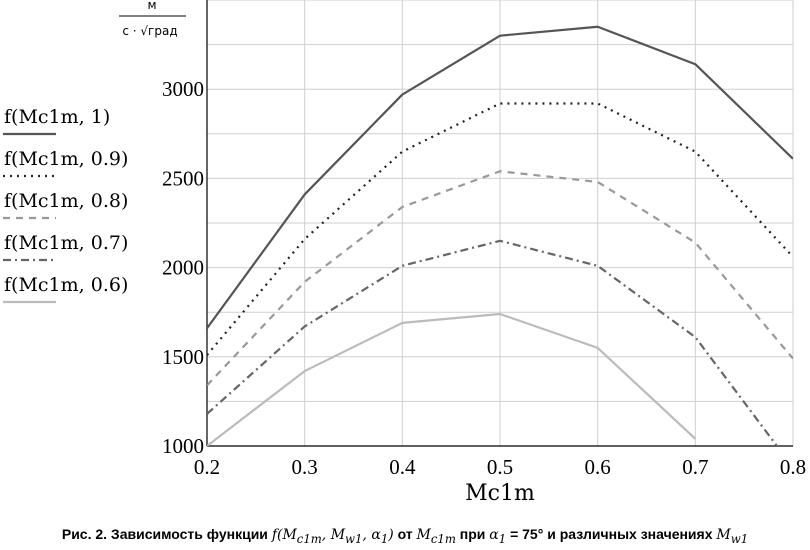 The height and width of the screenshot is (550, 810). Describe the element at coordinates (183, 268) in the screenshot. I see `y-tick-label: 2000` at that location.